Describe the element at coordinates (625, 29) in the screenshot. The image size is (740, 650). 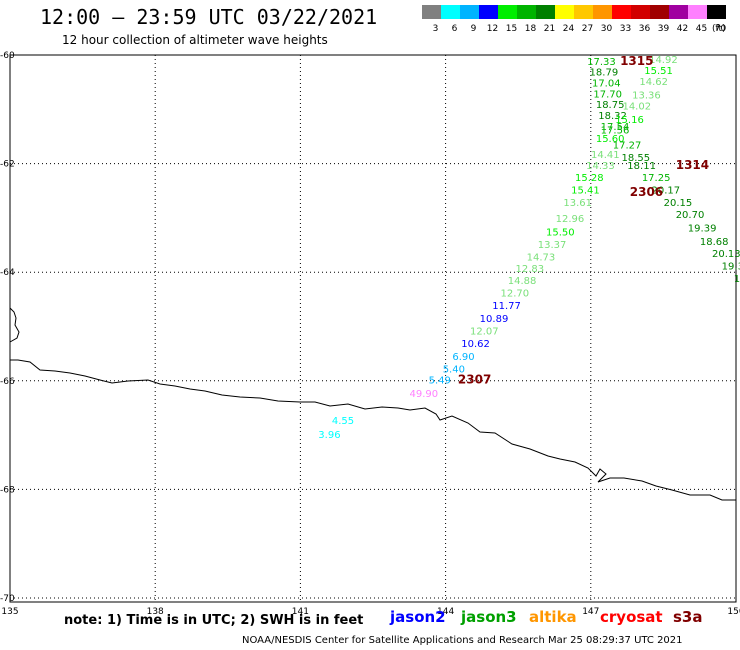
I see `legend-label: 33` at that location.